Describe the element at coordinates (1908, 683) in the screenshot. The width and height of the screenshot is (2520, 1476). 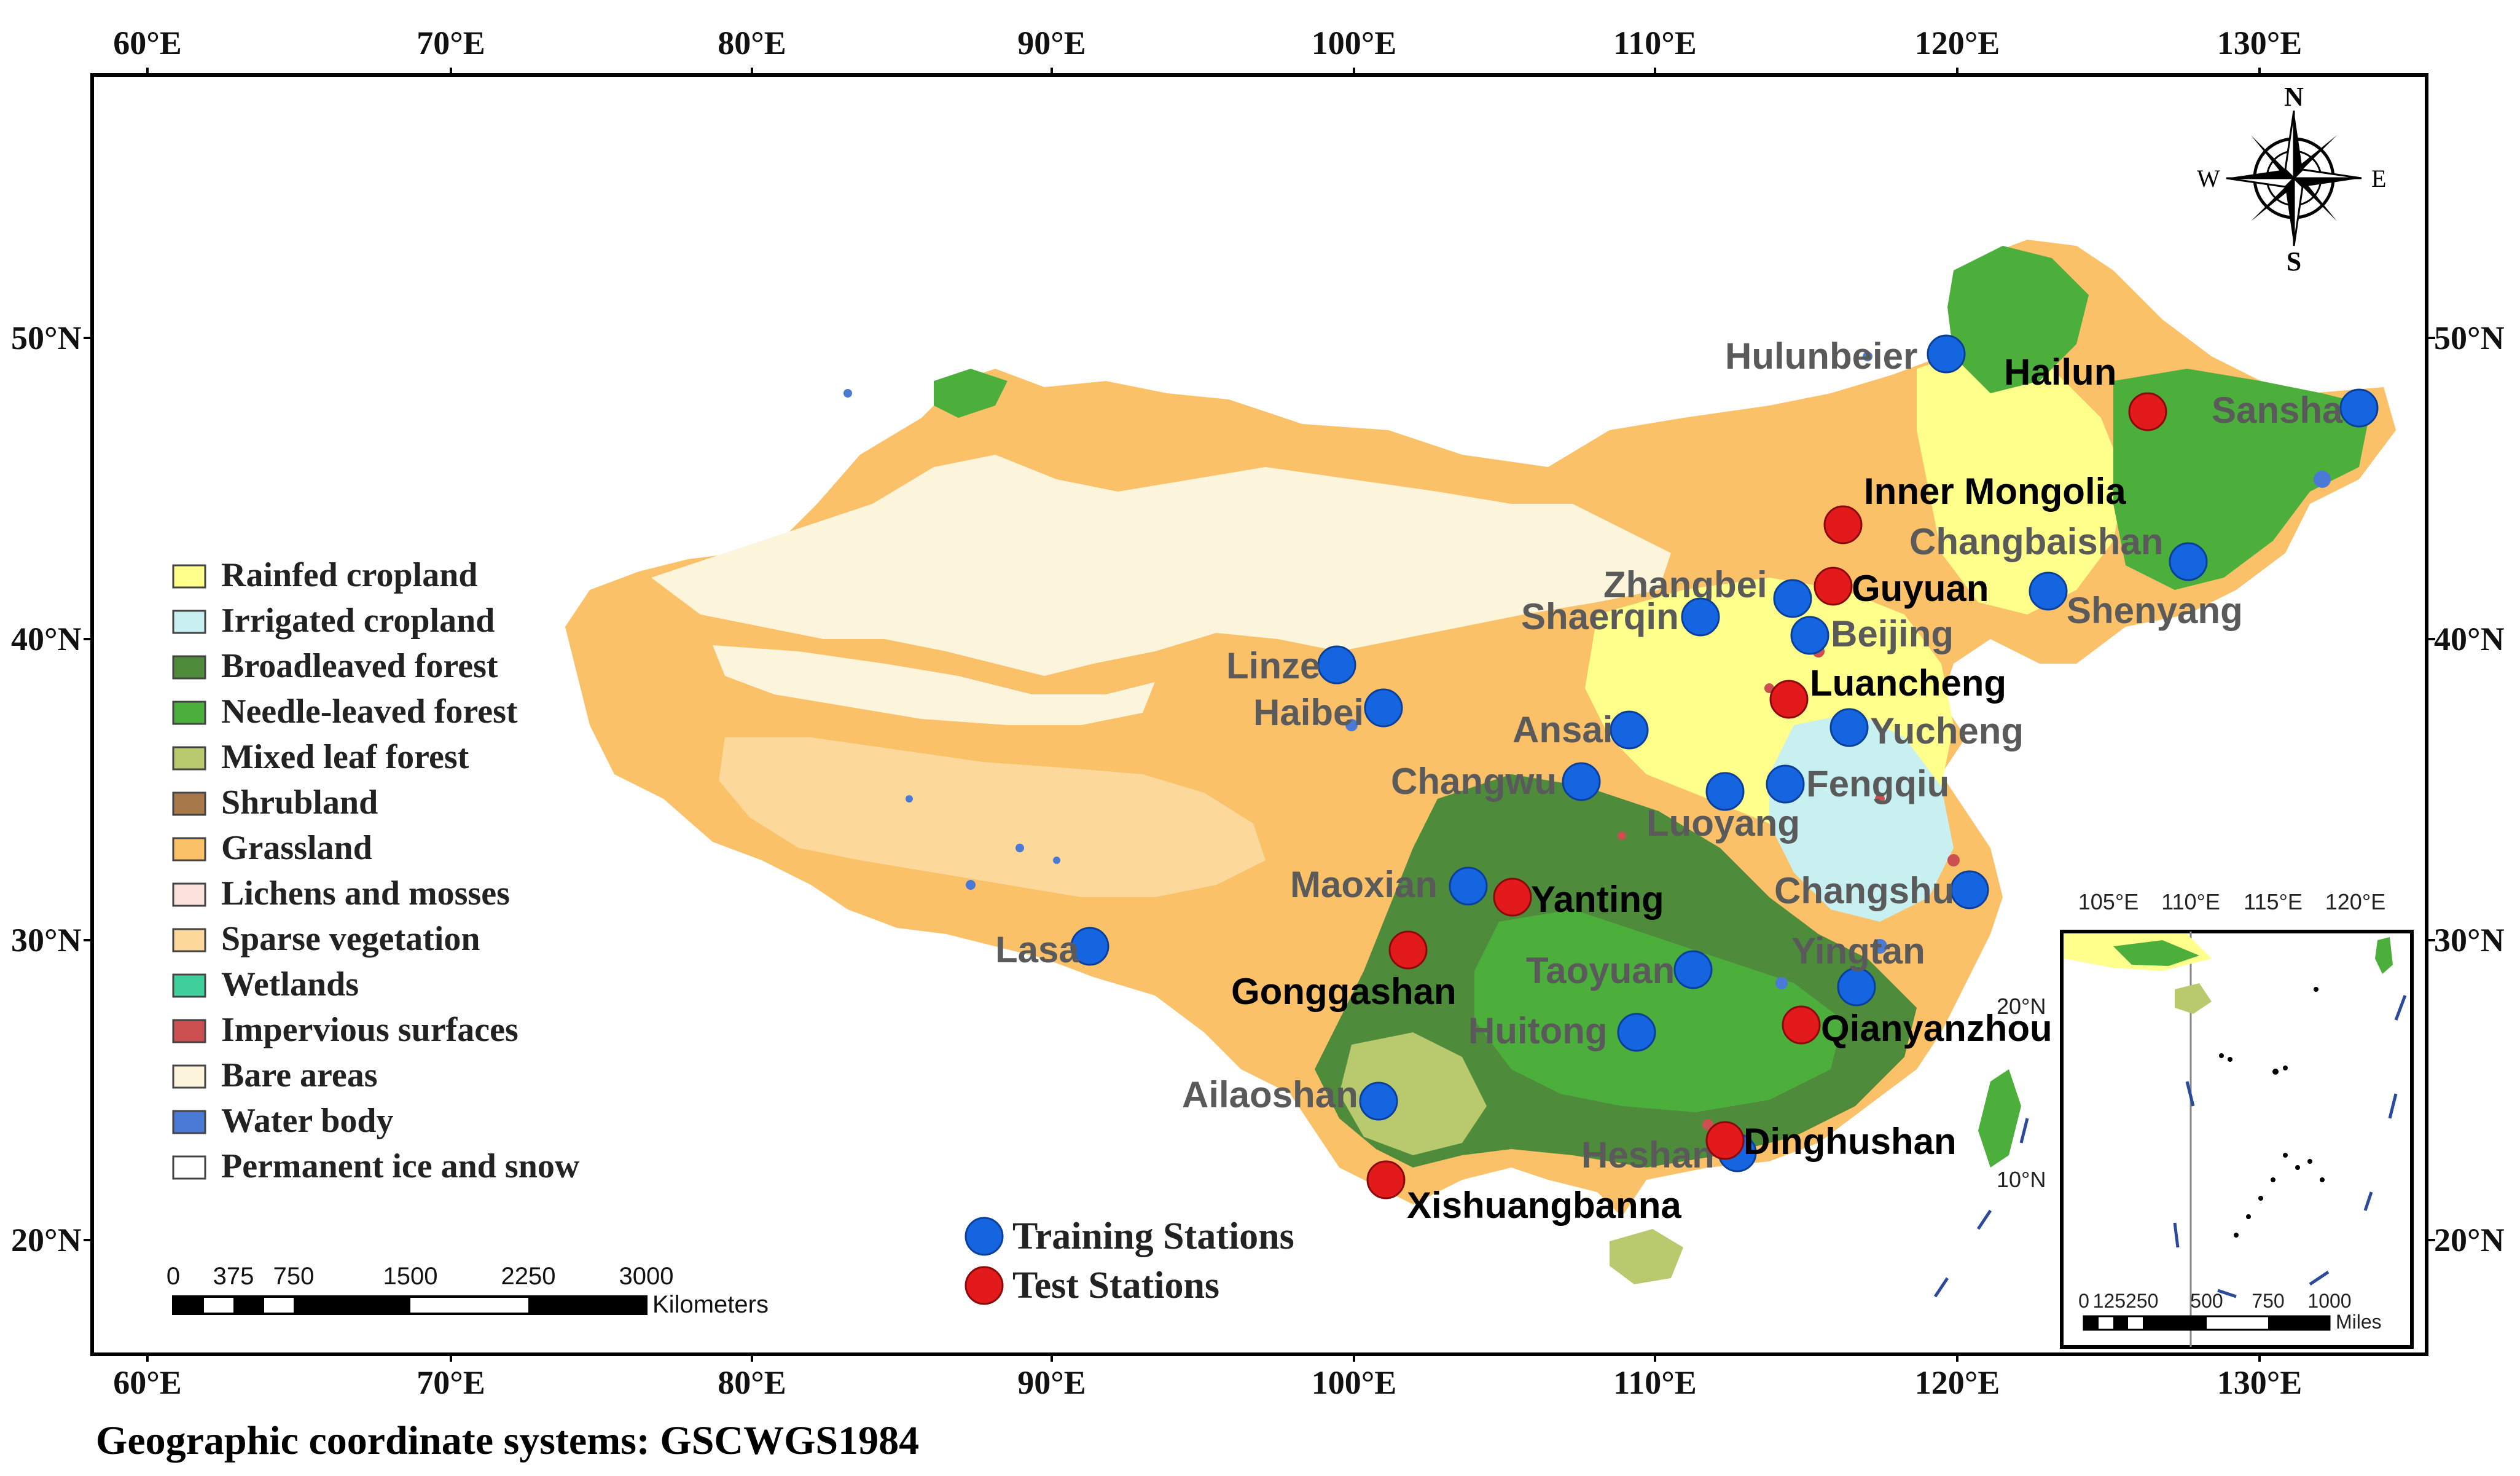
I see `station-label-luancheng: Luancheng` at that location.